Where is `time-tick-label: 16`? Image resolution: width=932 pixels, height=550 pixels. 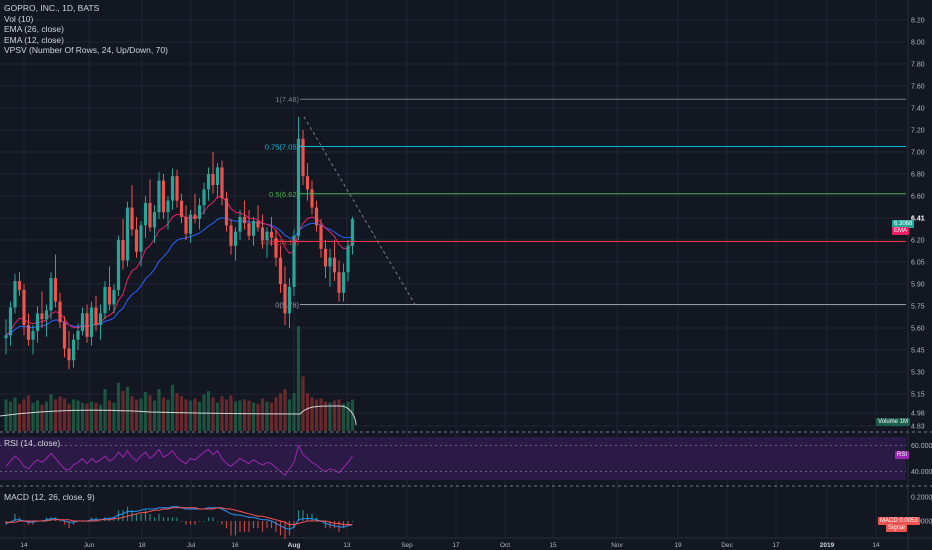 time-tick-label: 16 is located at coordinates (235, 545).